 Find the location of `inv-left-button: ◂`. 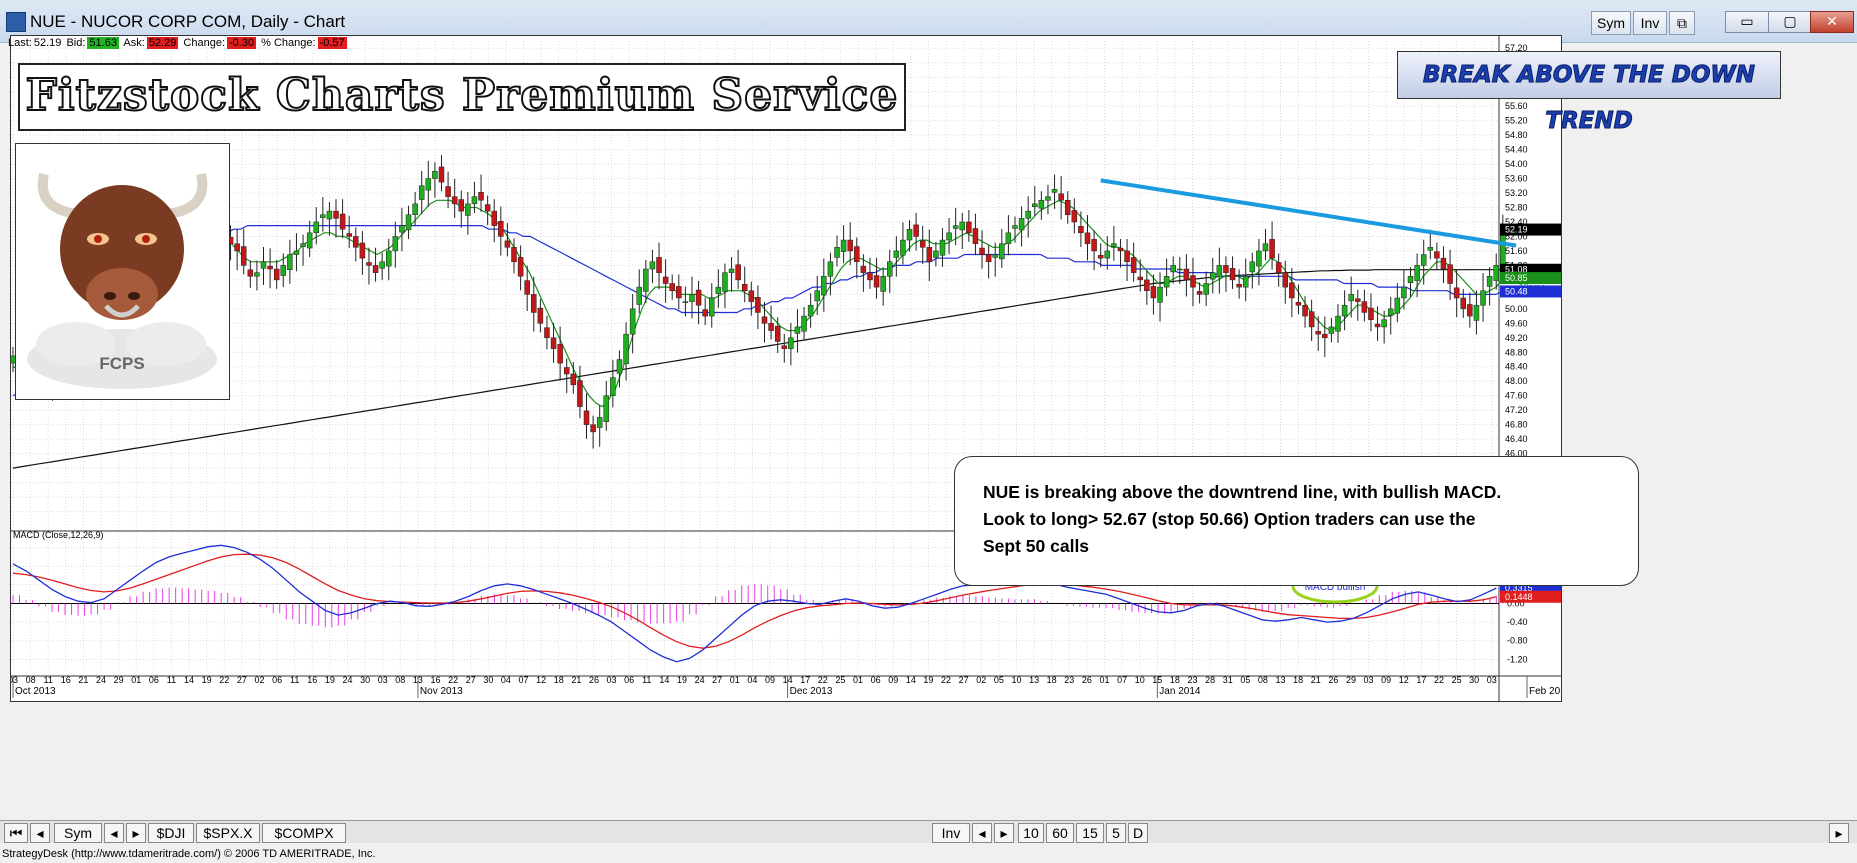

inv-left-button: ◂ is located at coordinates (982, 833).